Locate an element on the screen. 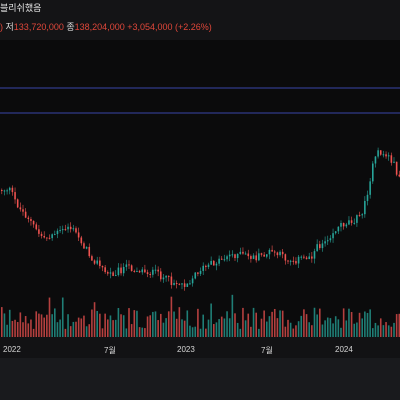 Image resolution: width=400 pixels, height=400 pixels. x-axis-label-2022: 2022 is located at coordinates (12, 349).